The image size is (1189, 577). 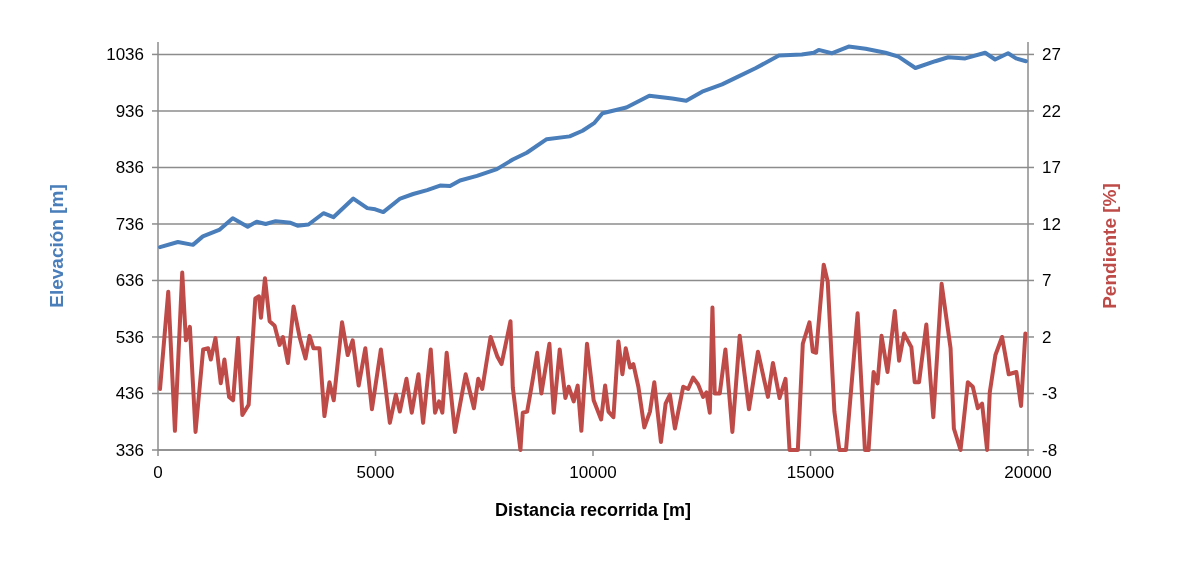 I want to click on y2-tick-label: 7, so click(x=1047, y=281).